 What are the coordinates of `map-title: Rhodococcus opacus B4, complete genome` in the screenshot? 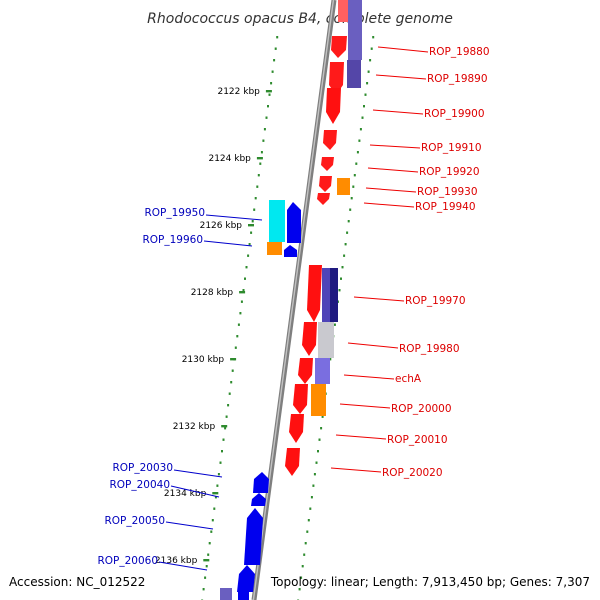 It's located at (300, 19).